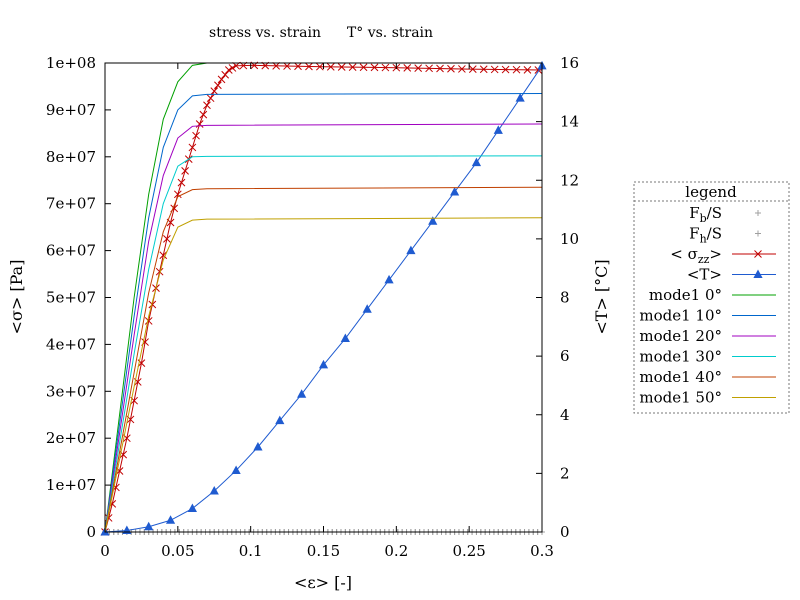 This screenshot has height=600, width=800. What do you see at coordinates (715, 254) in the screenshot?
I see `legend-label-tail: >` at bounding box center [715, 254].